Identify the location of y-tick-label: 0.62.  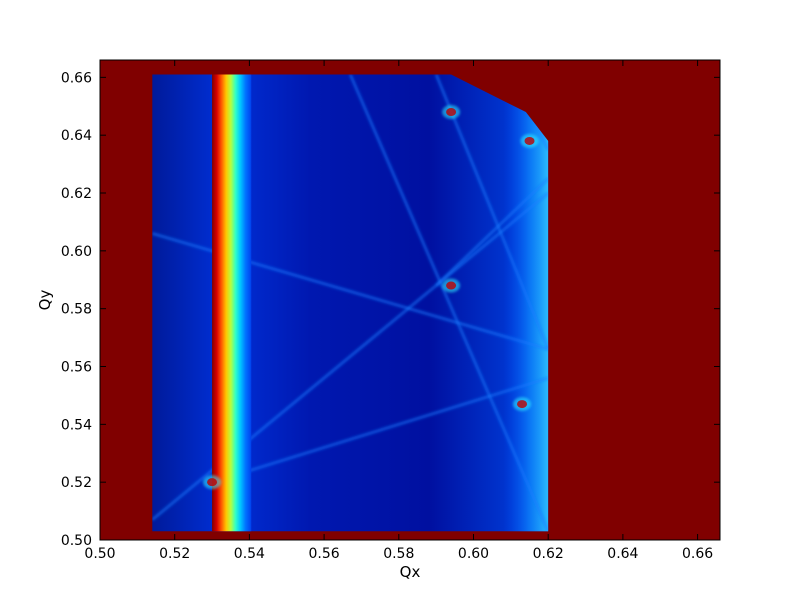
(76, 194).